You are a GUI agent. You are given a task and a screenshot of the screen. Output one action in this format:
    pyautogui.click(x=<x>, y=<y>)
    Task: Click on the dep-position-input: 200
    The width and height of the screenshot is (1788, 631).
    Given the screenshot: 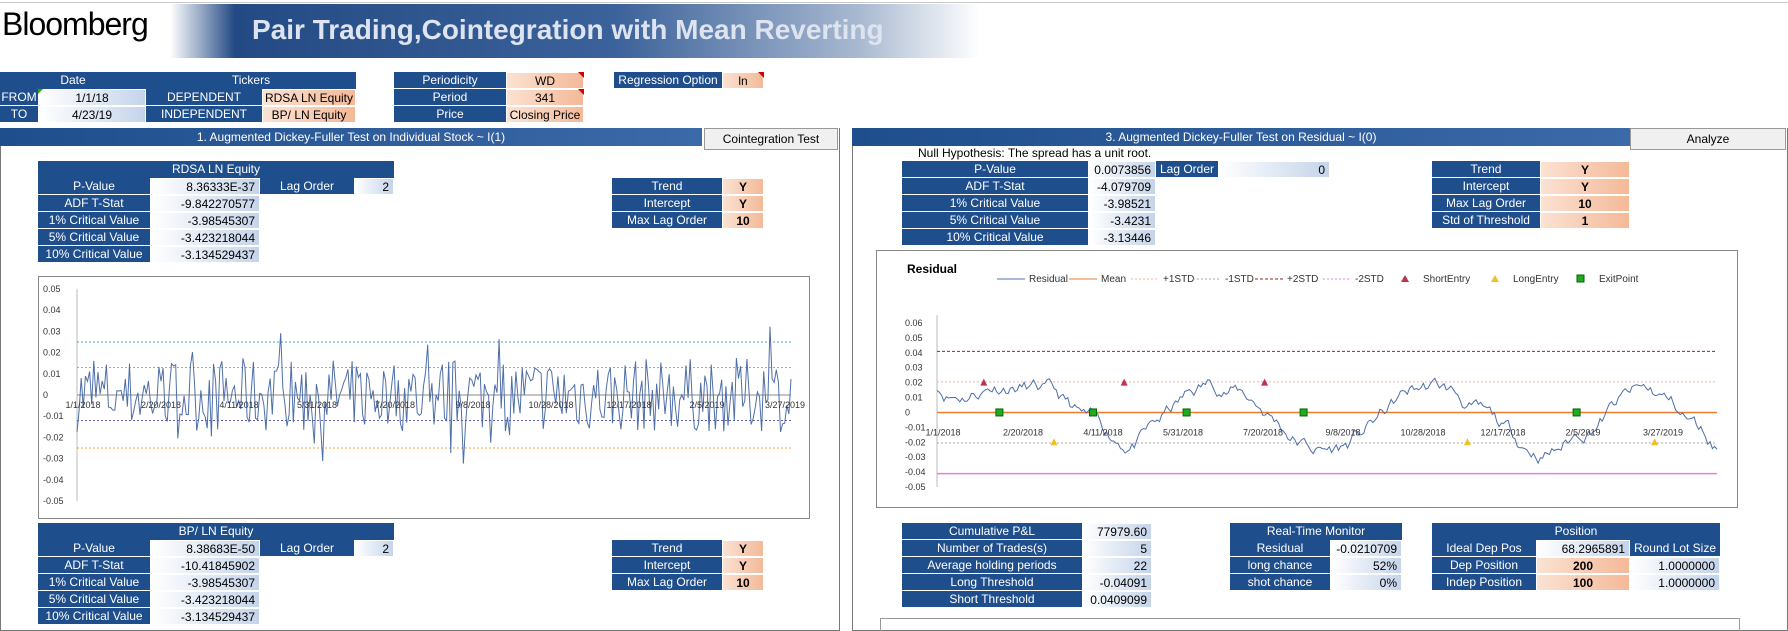 What is the action you would take?
    pyautogui.click(x=1583, y=565)
    